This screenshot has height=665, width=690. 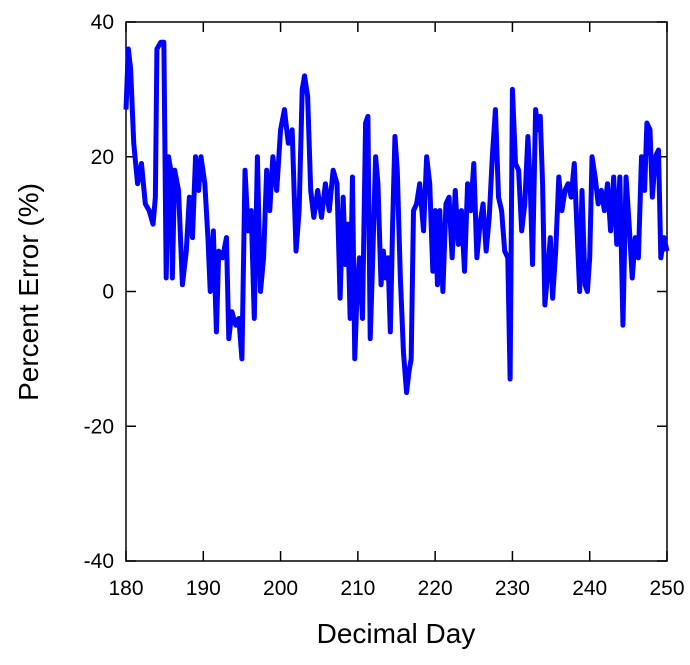 I want to click on x-tick-label: 200, so click(x=280, y=588).